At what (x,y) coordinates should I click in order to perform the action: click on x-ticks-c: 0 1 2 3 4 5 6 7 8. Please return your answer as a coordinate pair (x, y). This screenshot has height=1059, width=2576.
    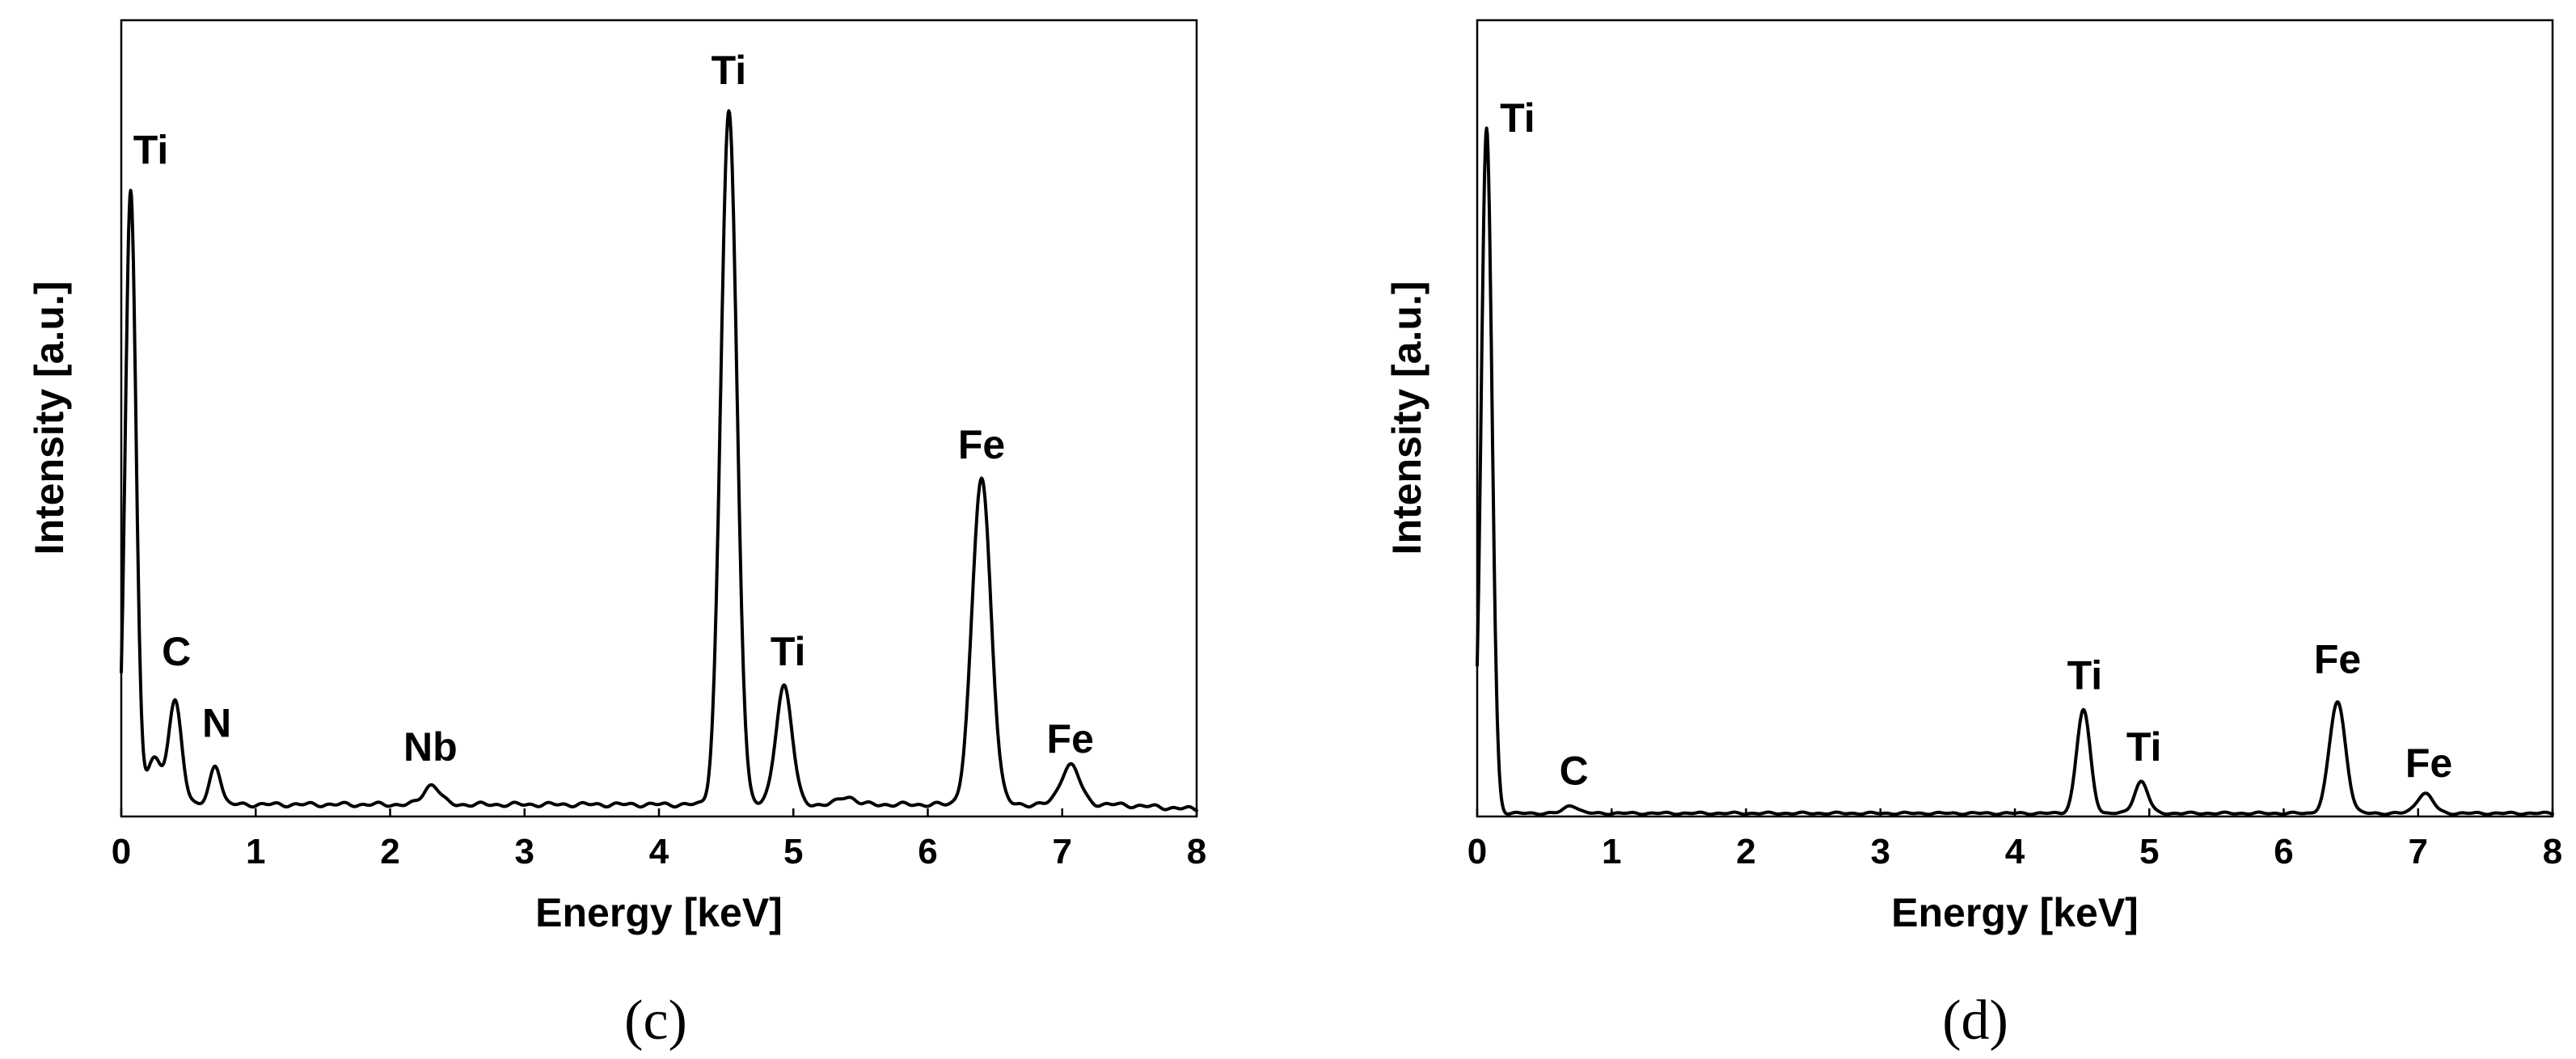
    Looking at the image, I should click on (659, 839).